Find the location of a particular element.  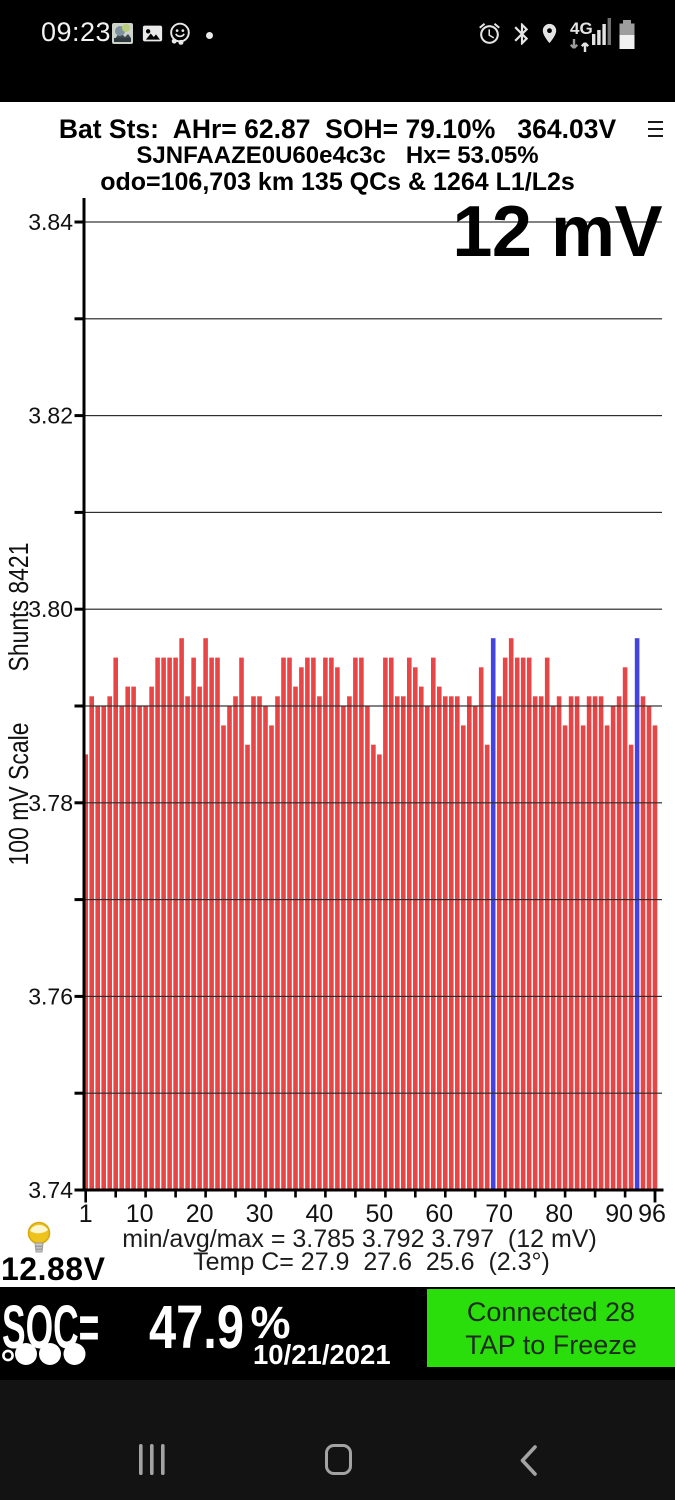

back-button is located at coordinates (520, 1455).